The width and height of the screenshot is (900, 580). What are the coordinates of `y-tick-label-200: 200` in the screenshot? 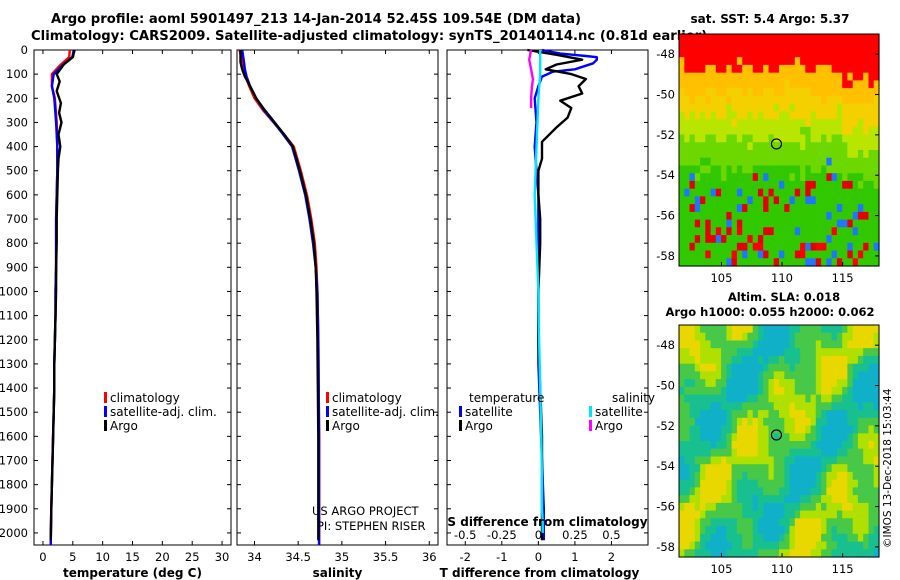 It's located at (17, 98).